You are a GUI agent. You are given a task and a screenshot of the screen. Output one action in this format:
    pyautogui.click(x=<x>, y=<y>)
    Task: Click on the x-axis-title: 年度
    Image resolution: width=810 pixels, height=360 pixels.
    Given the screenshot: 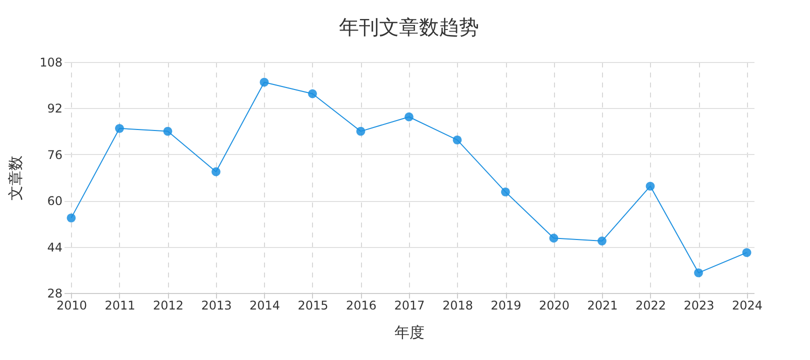 What is the action you would take?
    pyautogui.click(x=409, y=333)
    